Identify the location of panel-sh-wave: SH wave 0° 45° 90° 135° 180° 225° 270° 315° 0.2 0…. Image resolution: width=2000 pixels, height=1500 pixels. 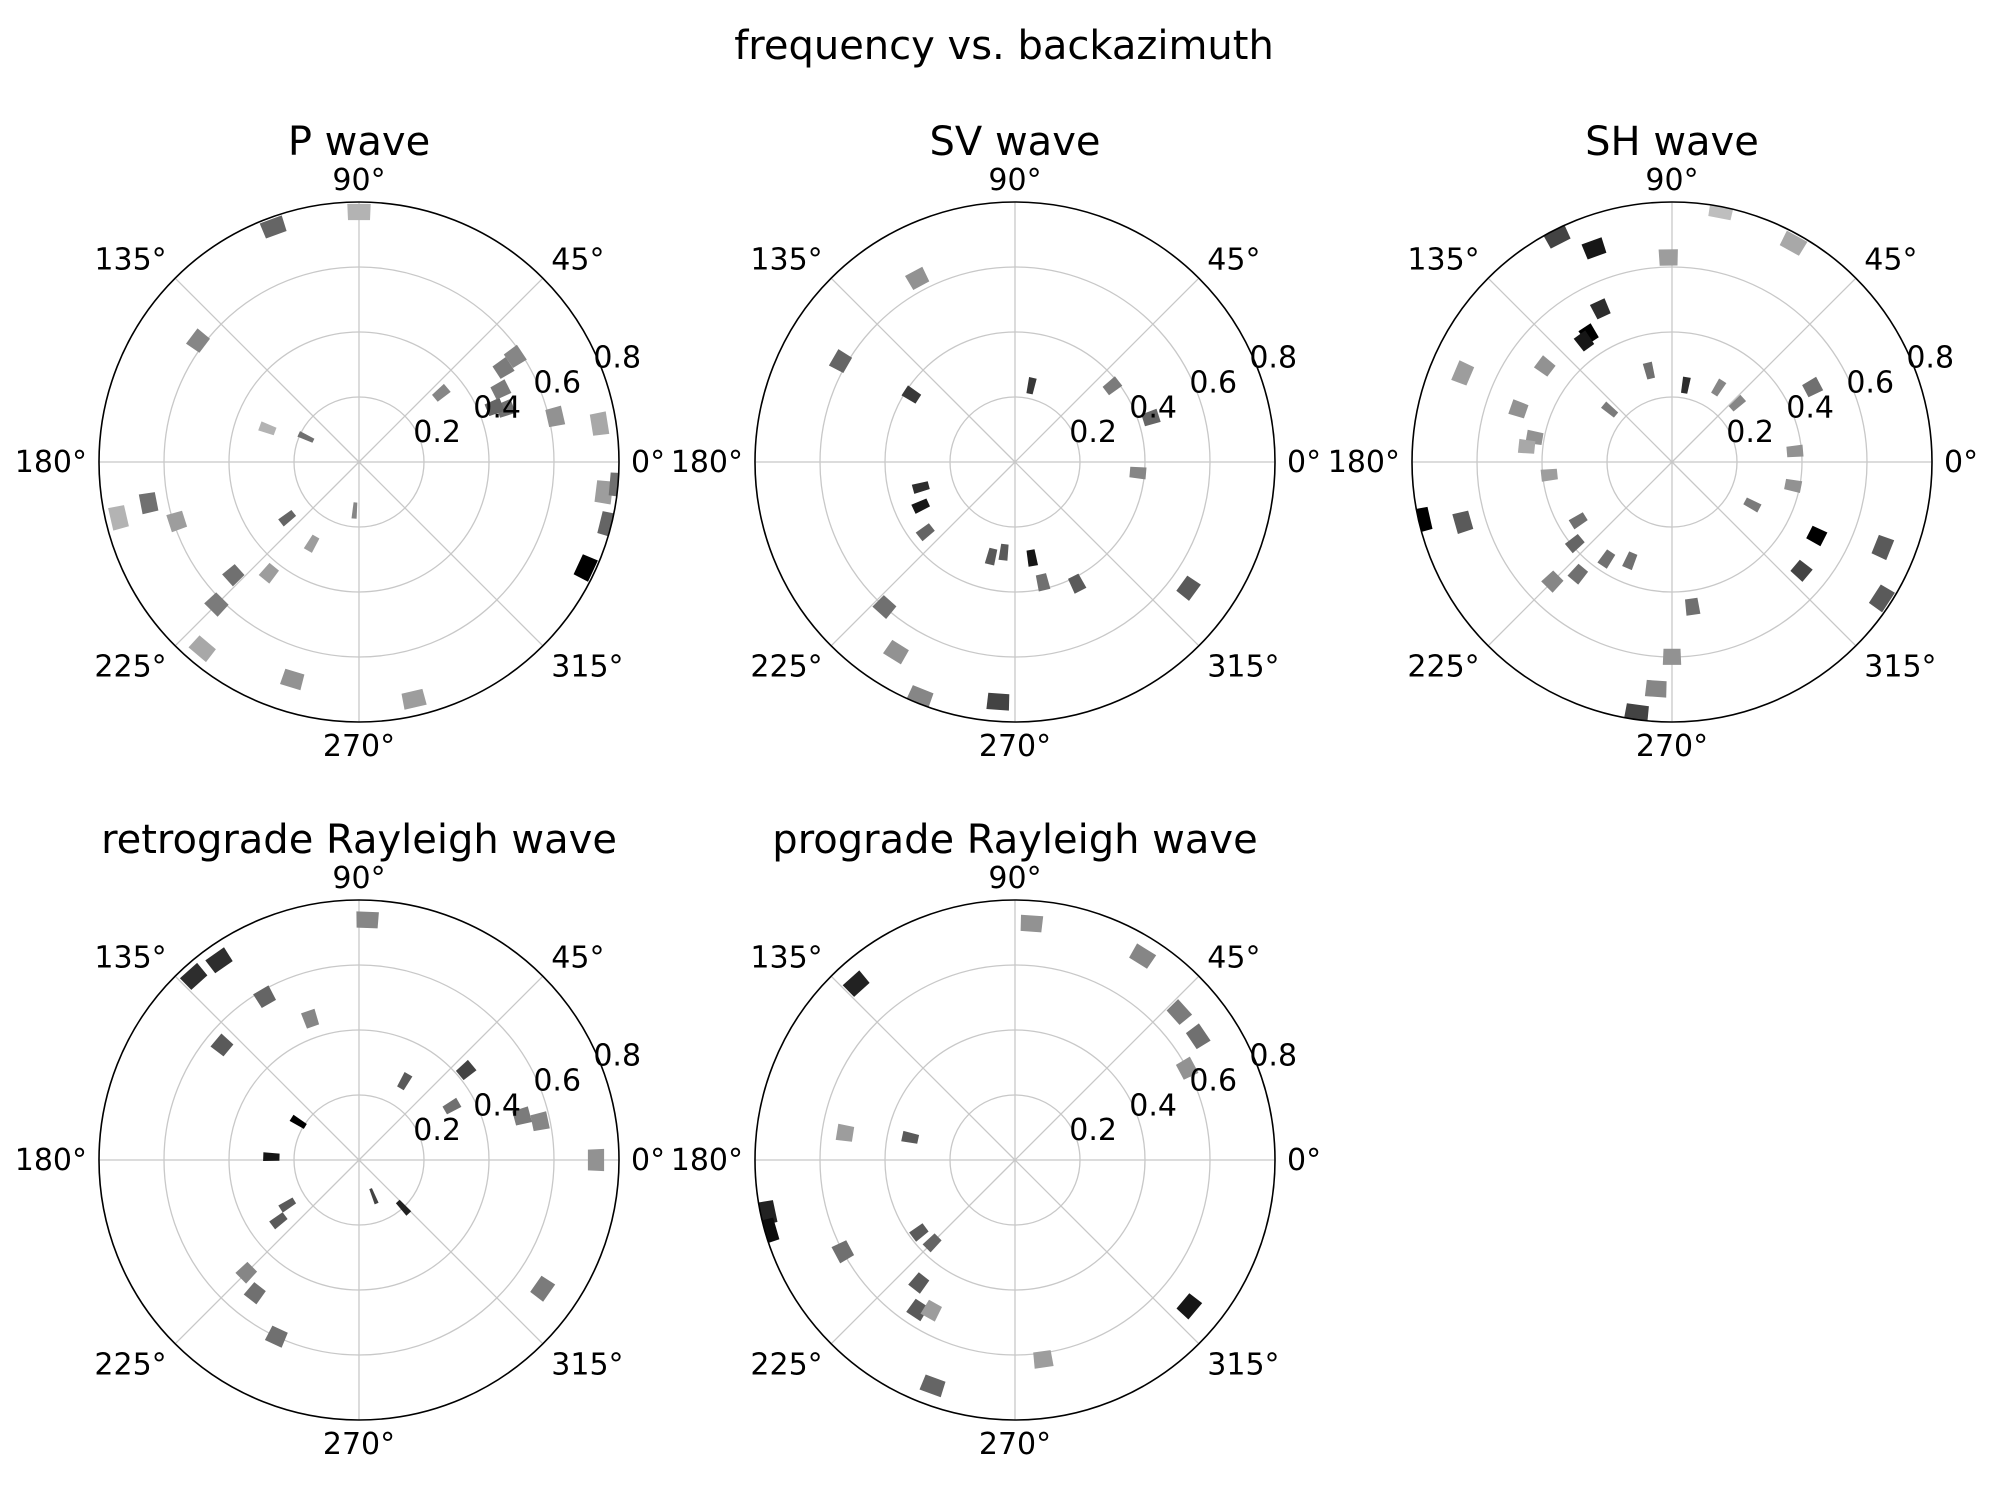
(1653, 441).